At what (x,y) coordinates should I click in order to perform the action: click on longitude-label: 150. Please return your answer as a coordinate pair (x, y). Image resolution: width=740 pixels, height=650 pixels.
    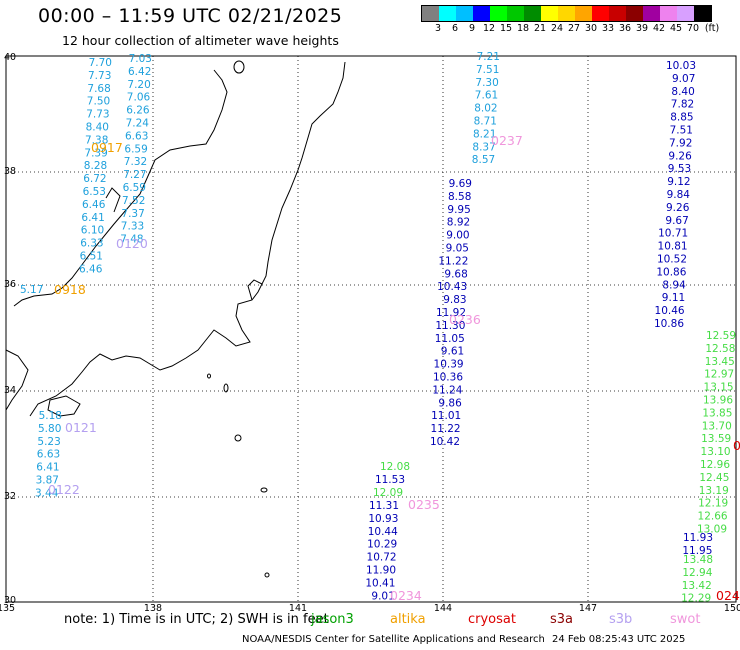
    Looking at the image, I should click on (732, 608).